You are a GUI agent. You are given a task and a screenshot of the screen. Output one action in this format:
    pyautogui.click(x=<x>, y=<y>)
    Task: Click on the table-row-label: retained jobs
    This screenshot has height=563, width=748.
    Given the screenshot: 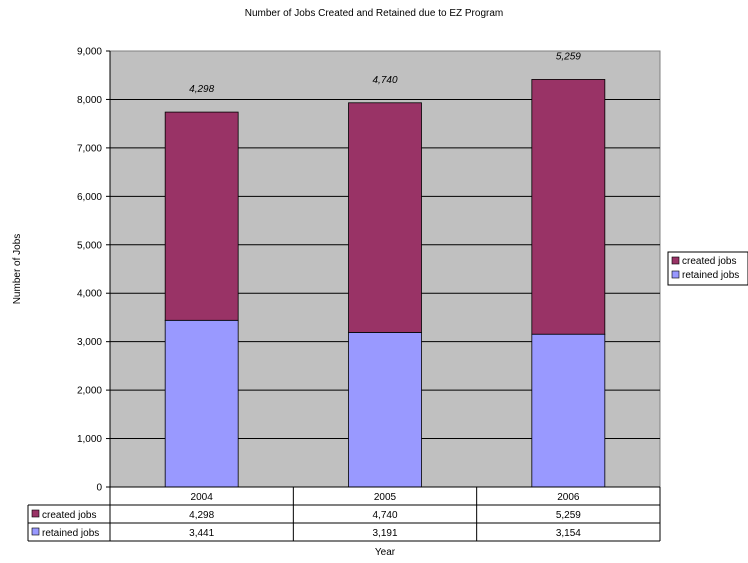 What is the action you would take?
    pyautogui.click(x=70, y=533)
    